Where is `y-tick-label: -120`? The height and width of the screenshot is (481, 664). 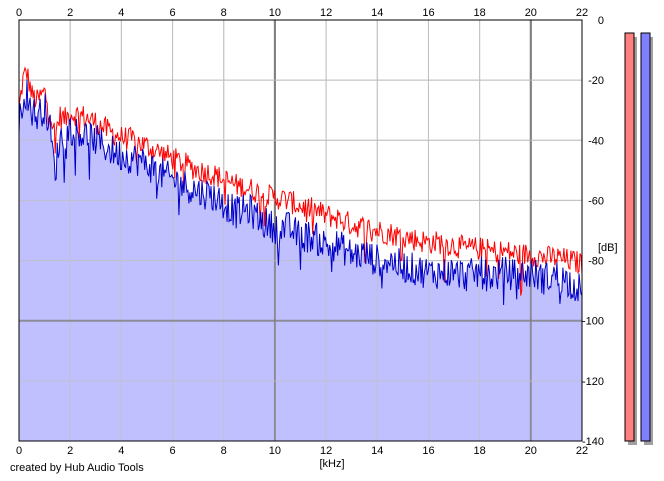
y-tick-label: -120 is located at coordinates (593, 382).